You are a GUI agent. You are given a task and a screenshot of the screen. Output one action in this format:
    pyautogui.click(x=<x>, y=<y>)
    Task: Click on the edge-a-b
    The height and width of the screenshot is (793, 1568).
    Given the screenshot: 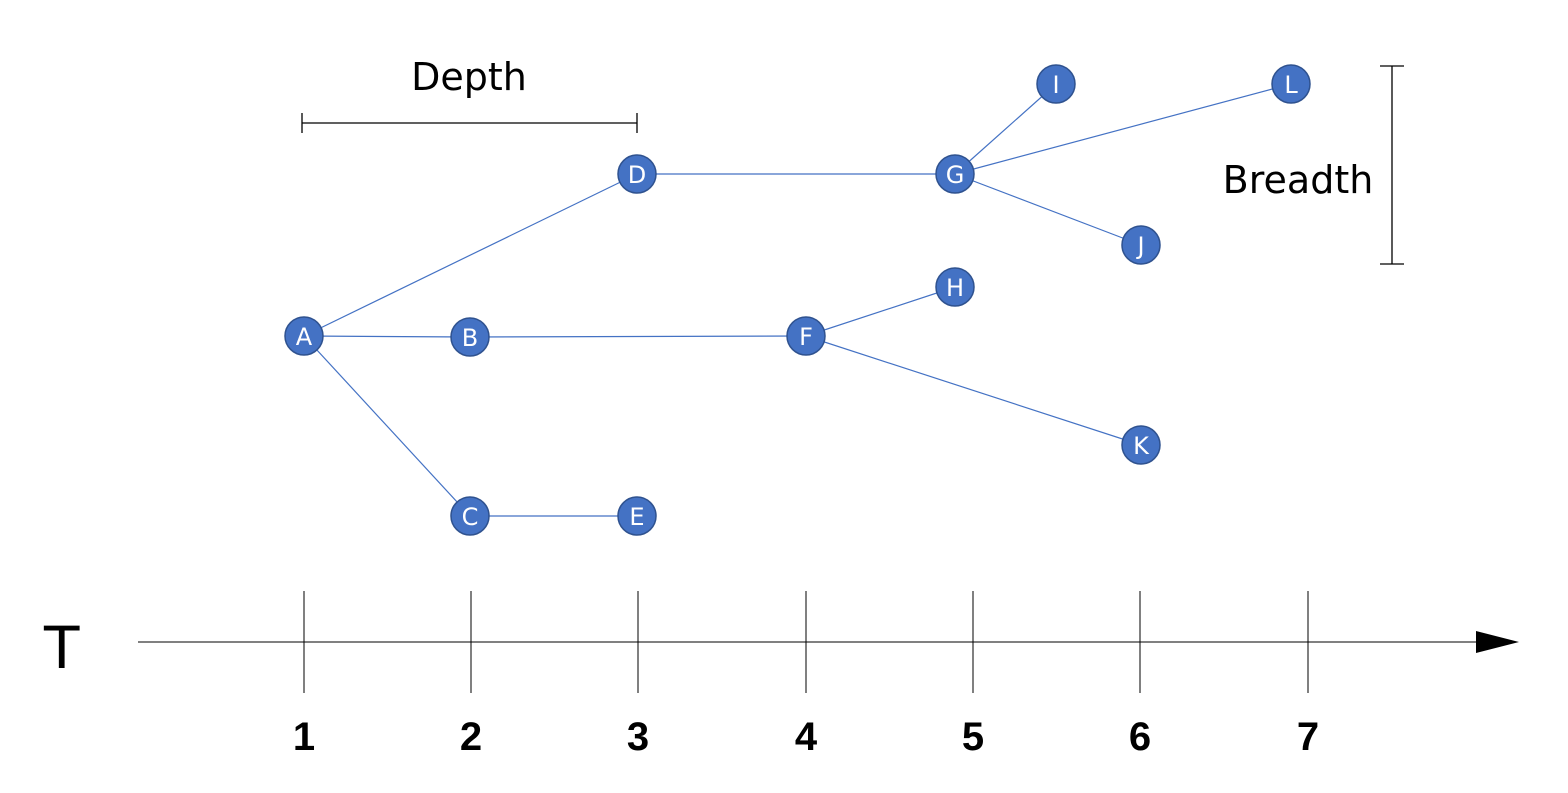 What is the action you would take?
    pyautogui.click(x=387, y=336)
    